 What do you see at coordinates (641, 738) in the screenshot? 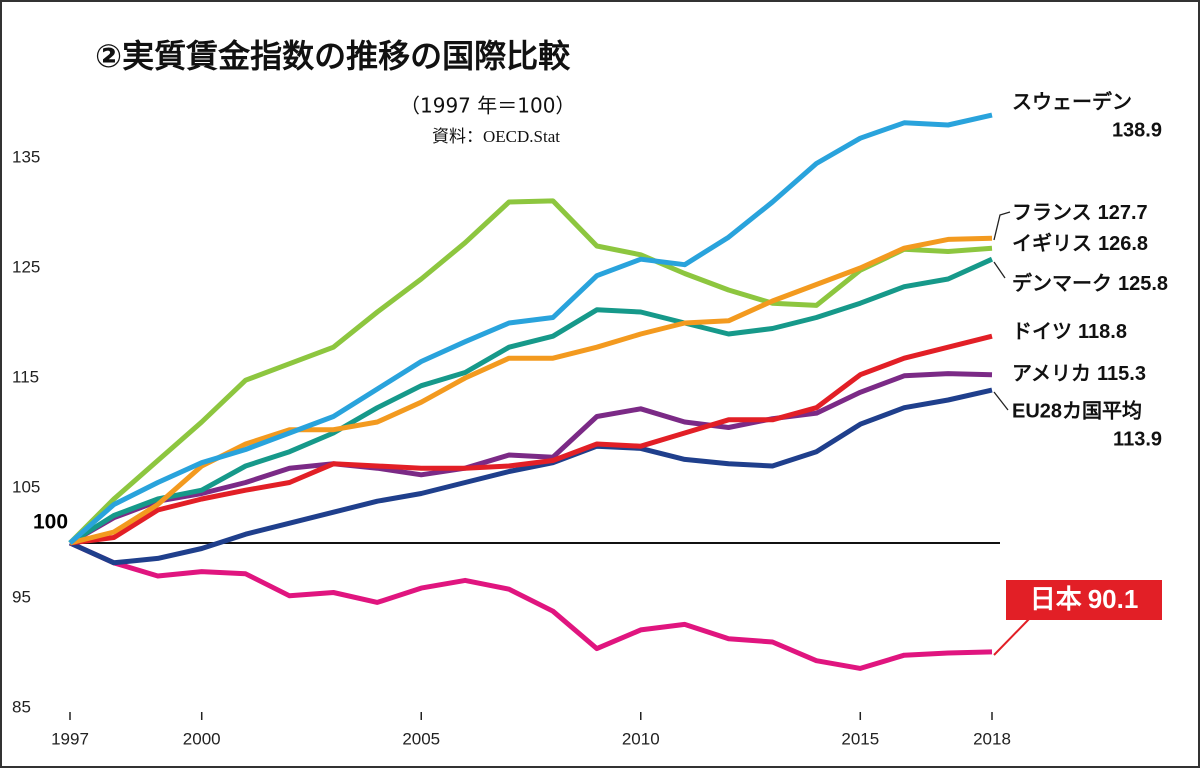
I see `x-tick-label: 2010` at bounding box center [641, 738].